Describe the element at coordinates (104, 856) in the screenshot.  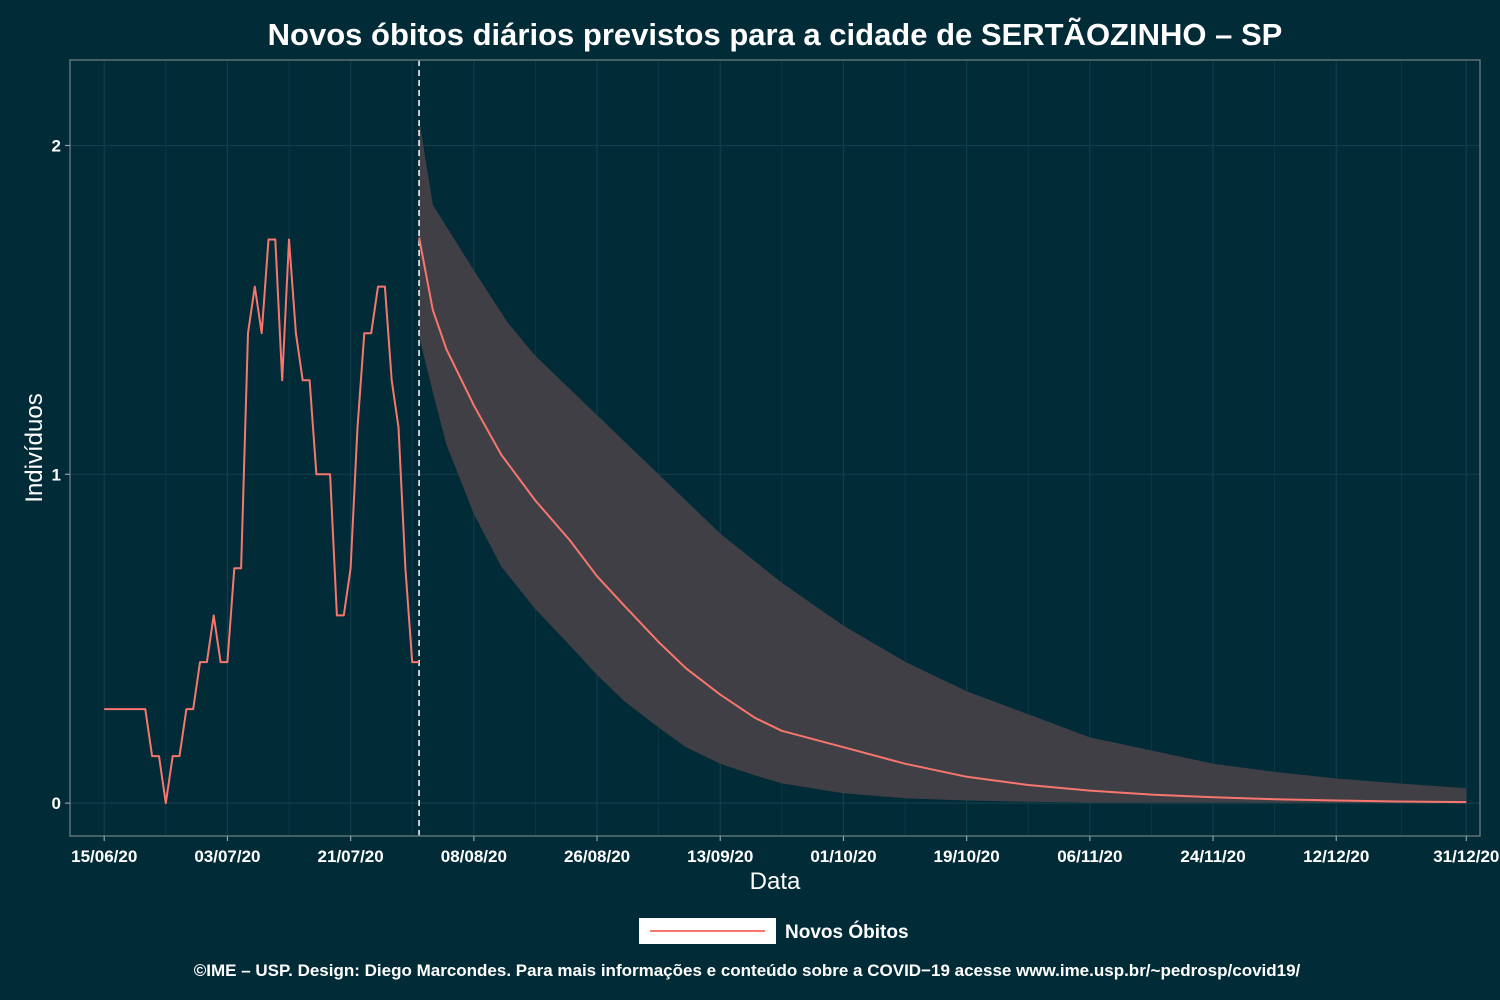
I see `x-tick-label: 15/06/20` at that location.